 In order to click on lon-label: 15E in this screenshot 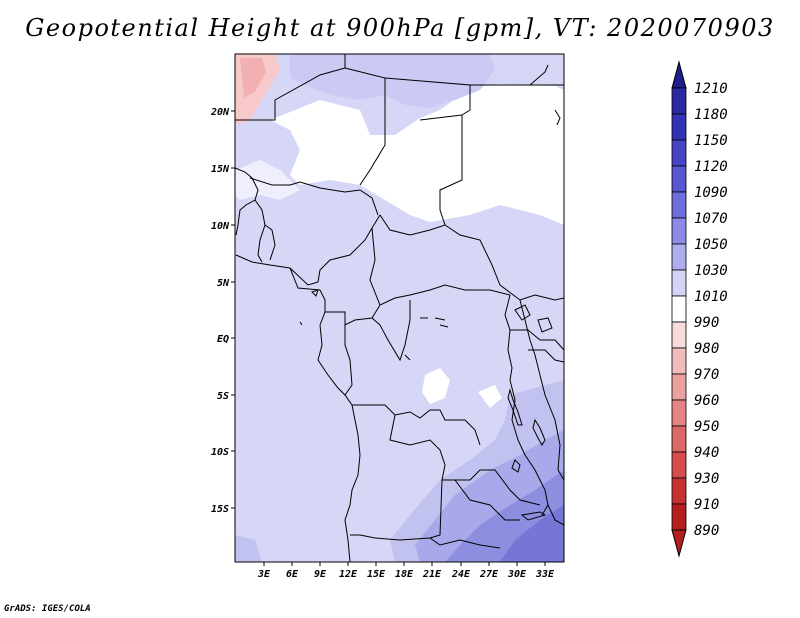, I will do `click(376, 574)`.